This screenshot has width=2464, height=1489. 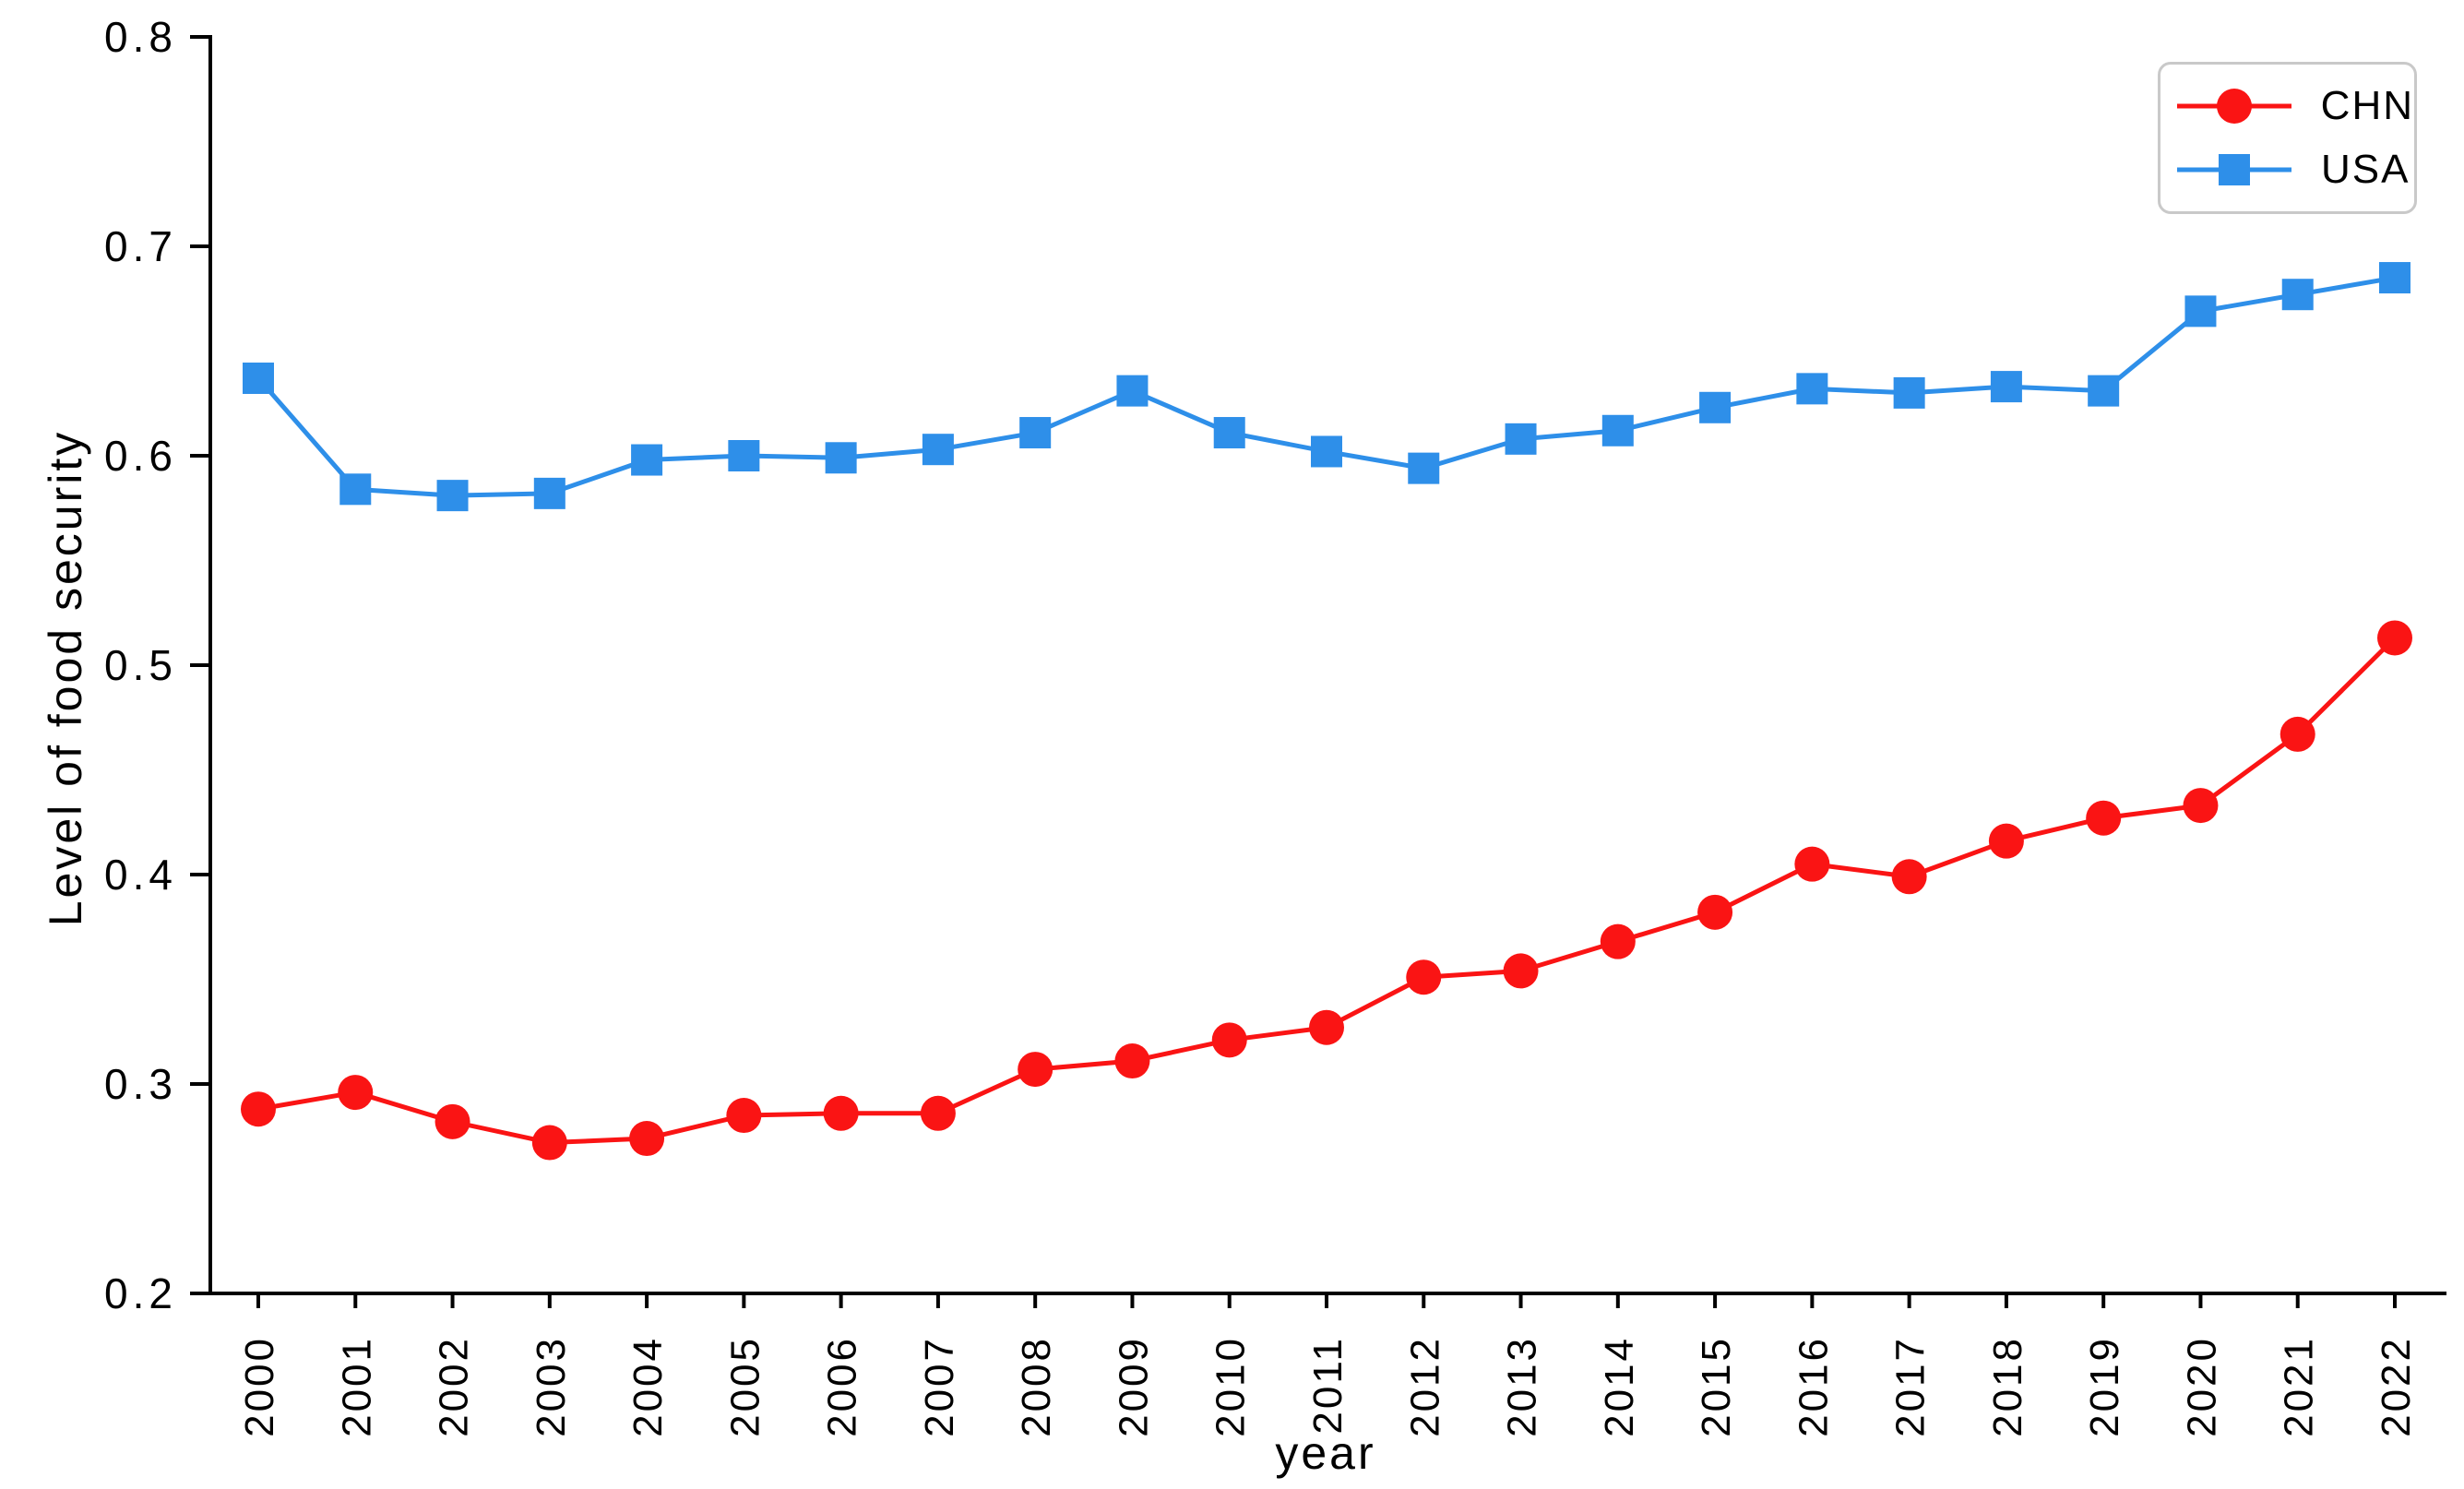 I want to click on x-tick-label: 2018, so click(x=2007, y=1386).